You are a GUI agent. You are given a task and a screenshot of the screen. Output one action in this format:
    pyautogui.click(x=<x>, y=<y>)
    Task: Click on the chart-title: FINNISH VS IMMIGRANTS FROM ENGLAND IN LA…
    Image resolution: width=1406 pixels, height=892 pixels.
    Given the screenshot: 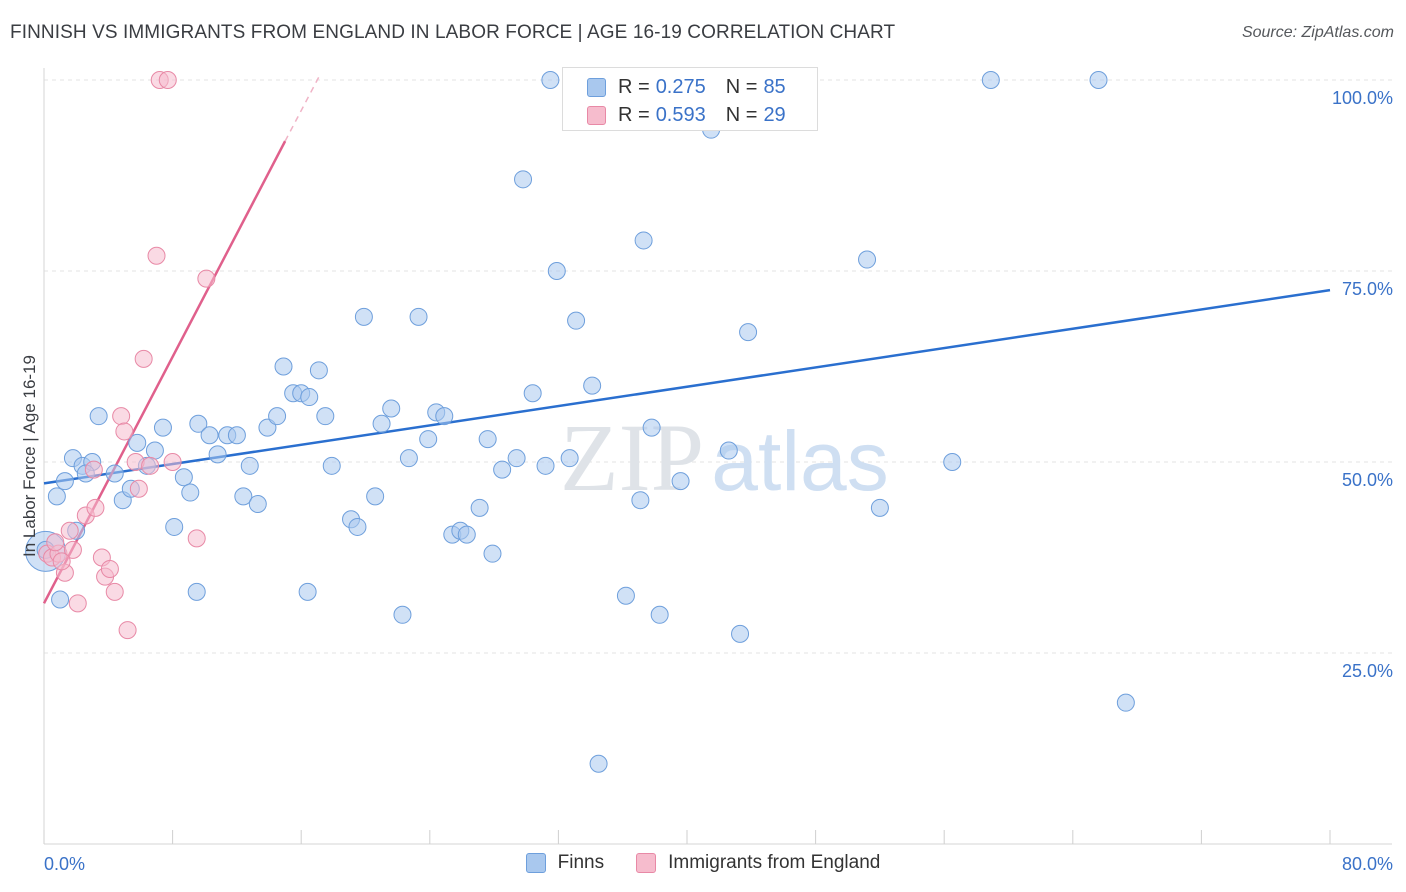 What is the action you would take?
    pyautogui.click(x=453, y=32)
    